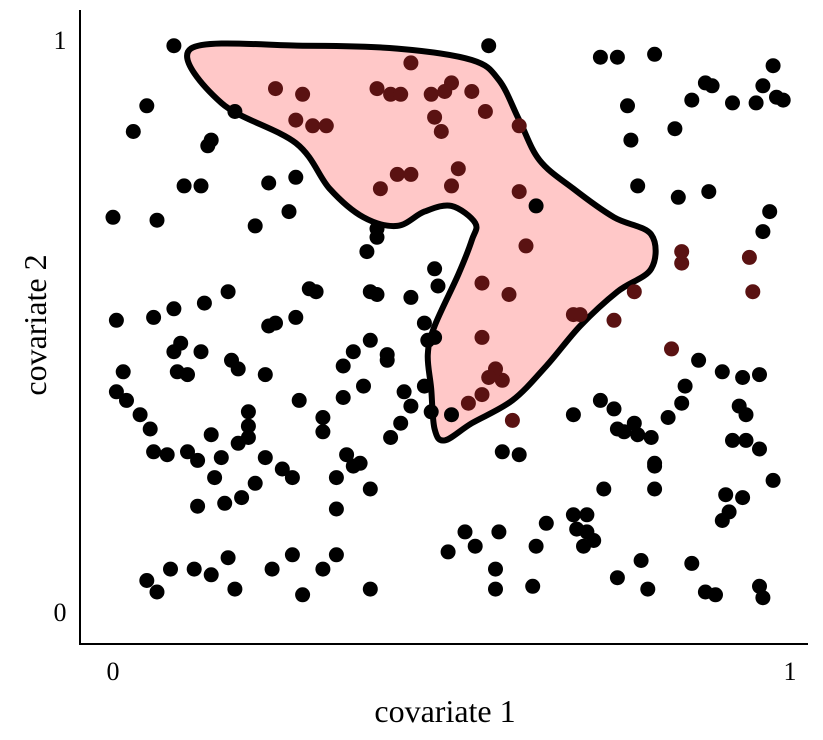 This screenshot has height=740, width=823. What do you see at coordinates (35, 324) in the screenshot?
I see `y-axis-label: covariate 2` at bounding box center [35, 324].